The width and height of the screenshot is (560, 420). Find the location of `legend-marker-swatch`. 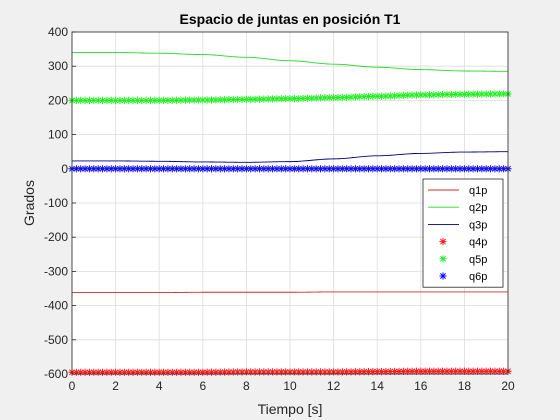

legend-marker-swatch is located at coordinates (443, 242).